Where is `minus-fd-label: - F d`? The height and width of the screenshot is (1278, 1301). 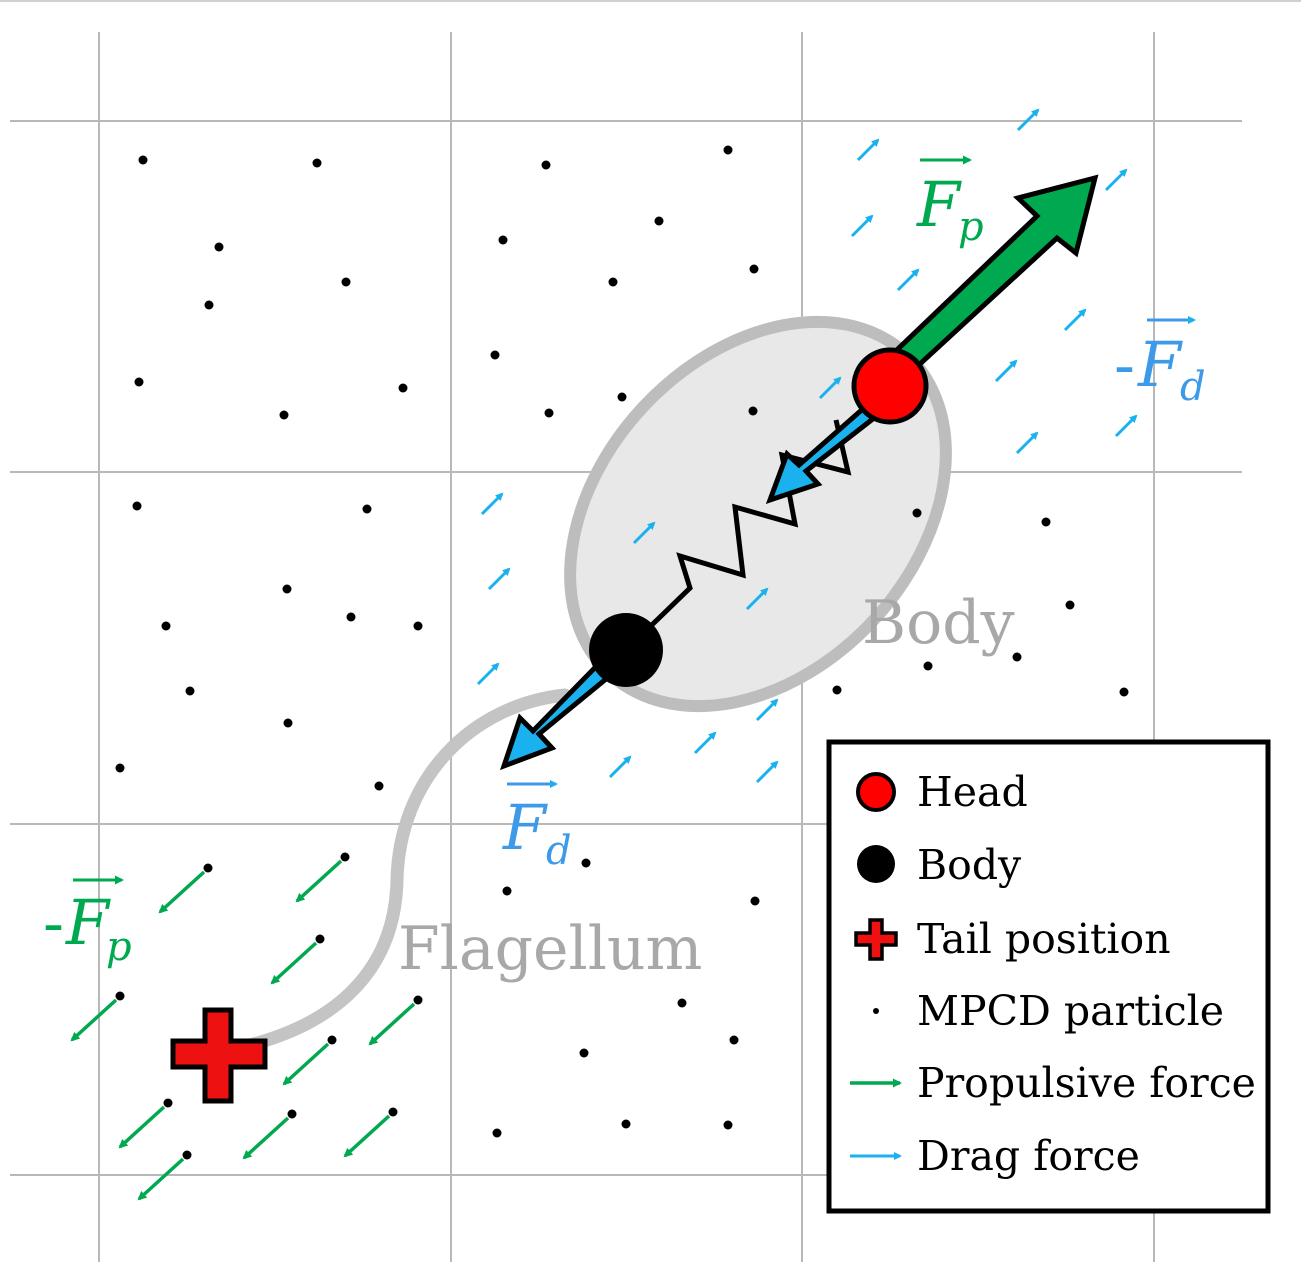 minus-fd-label: - F d is located at coordinates (1160, 363).